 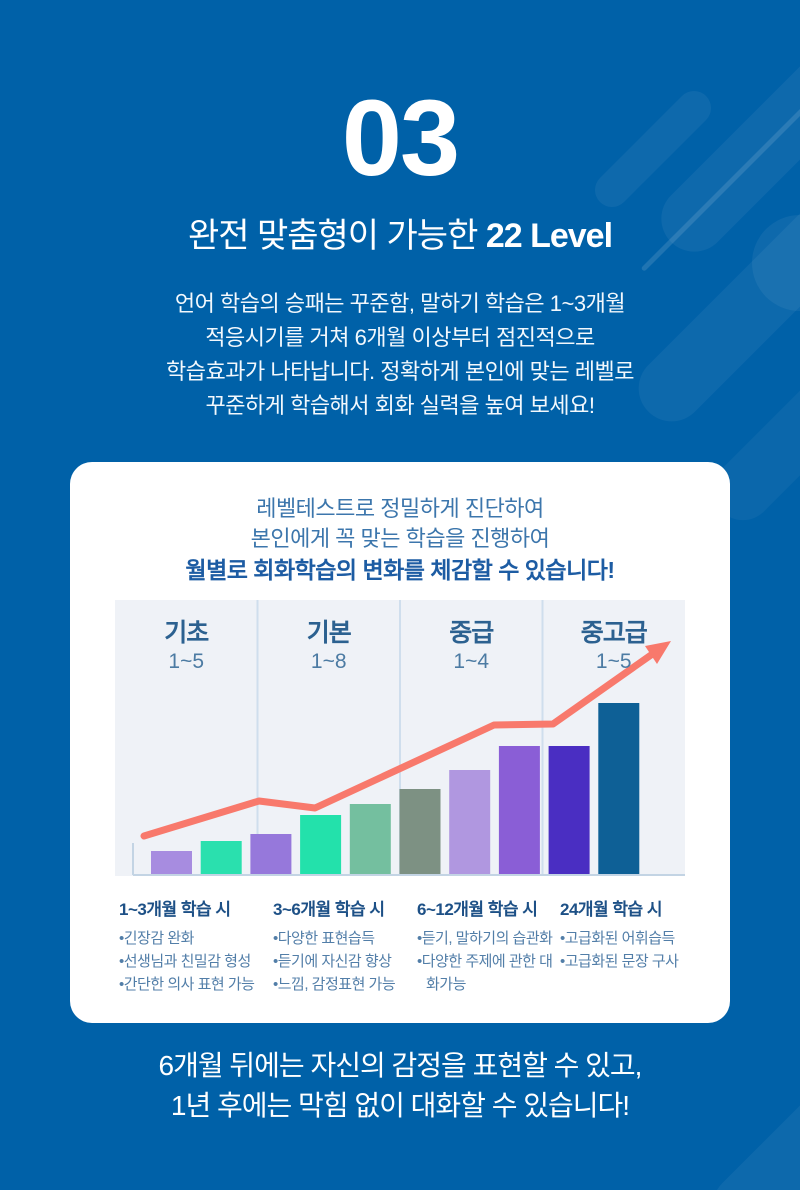 What do you see at coordinates (400, 1105) in the screenshot?
I see `footer-line: 1년 후에는 막힘 없이 대화할 수 있습니다!` at bounding box center [400, 1105].